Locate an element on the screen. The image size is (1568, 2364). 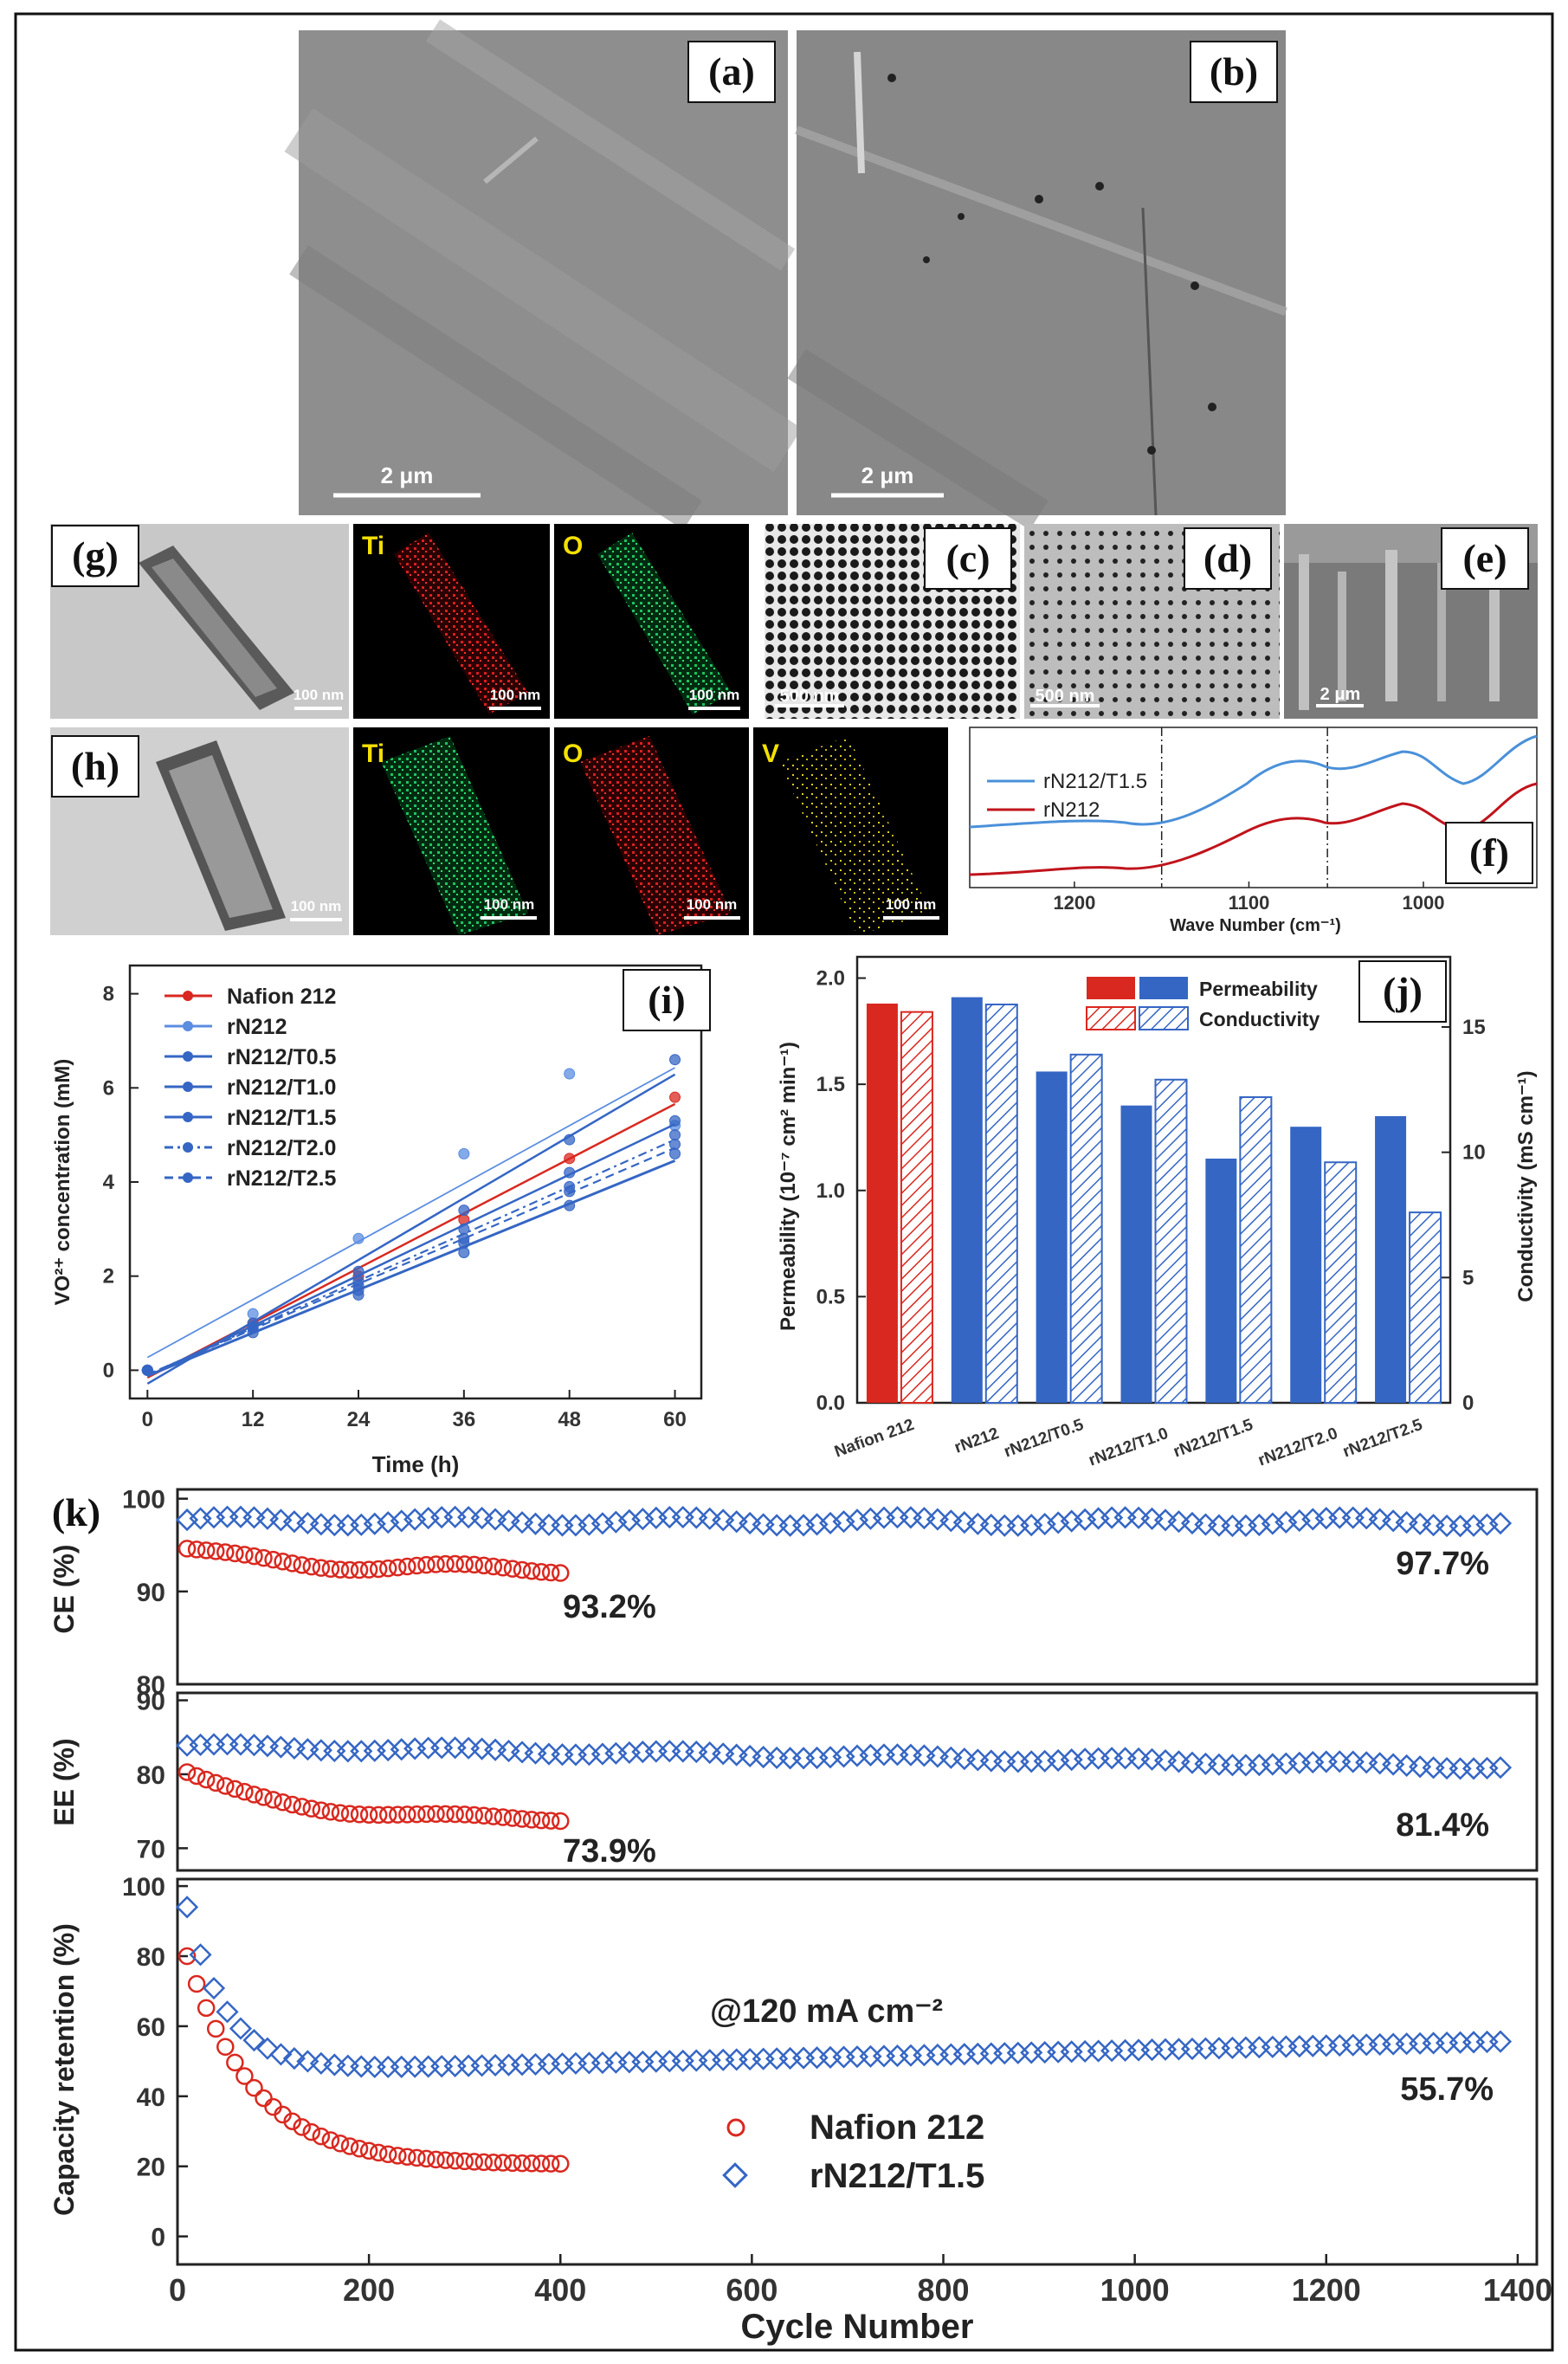
panel-k-label: (k) is located at coordinates (76, 1512).